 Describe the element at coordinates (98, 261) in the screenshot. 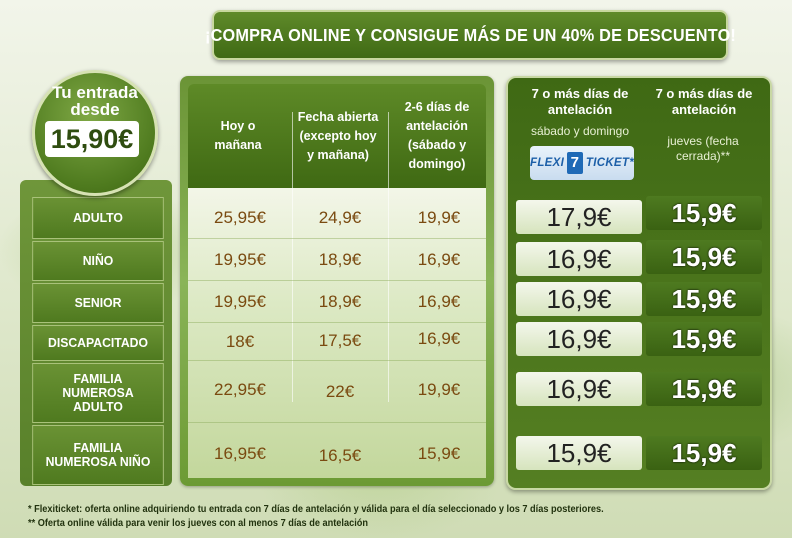

I see `row-label-nino: NIÑO` at that location.